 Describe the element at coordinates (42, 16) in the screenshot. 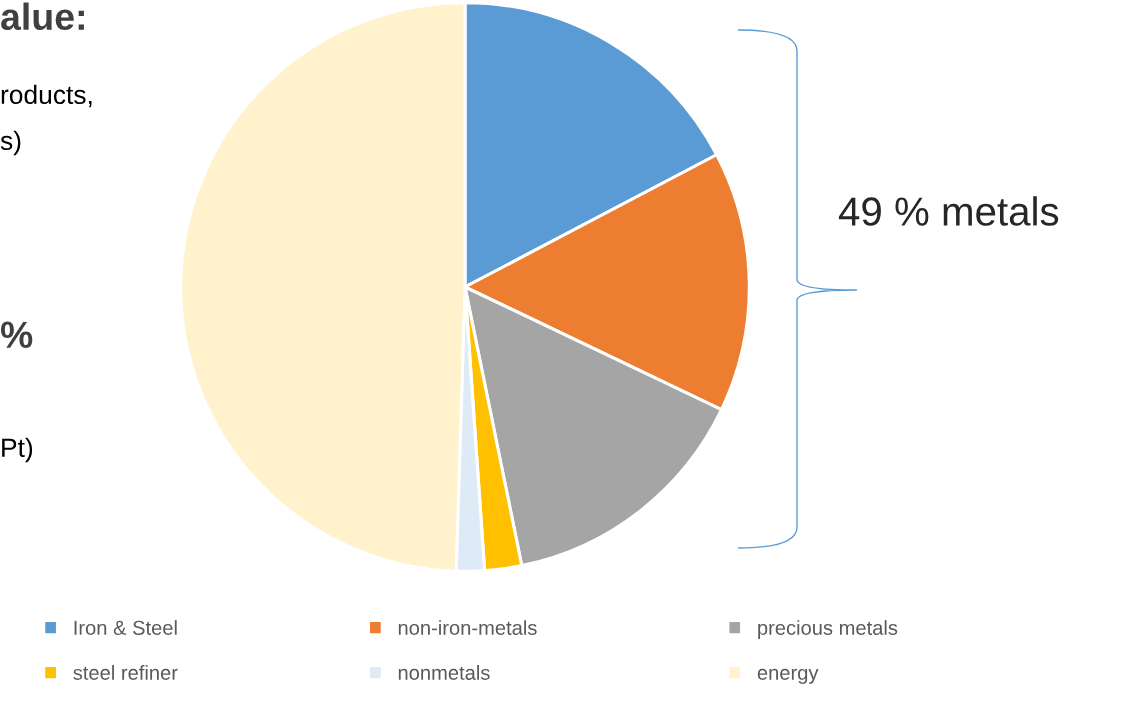

I see `text: alue:` at that location.